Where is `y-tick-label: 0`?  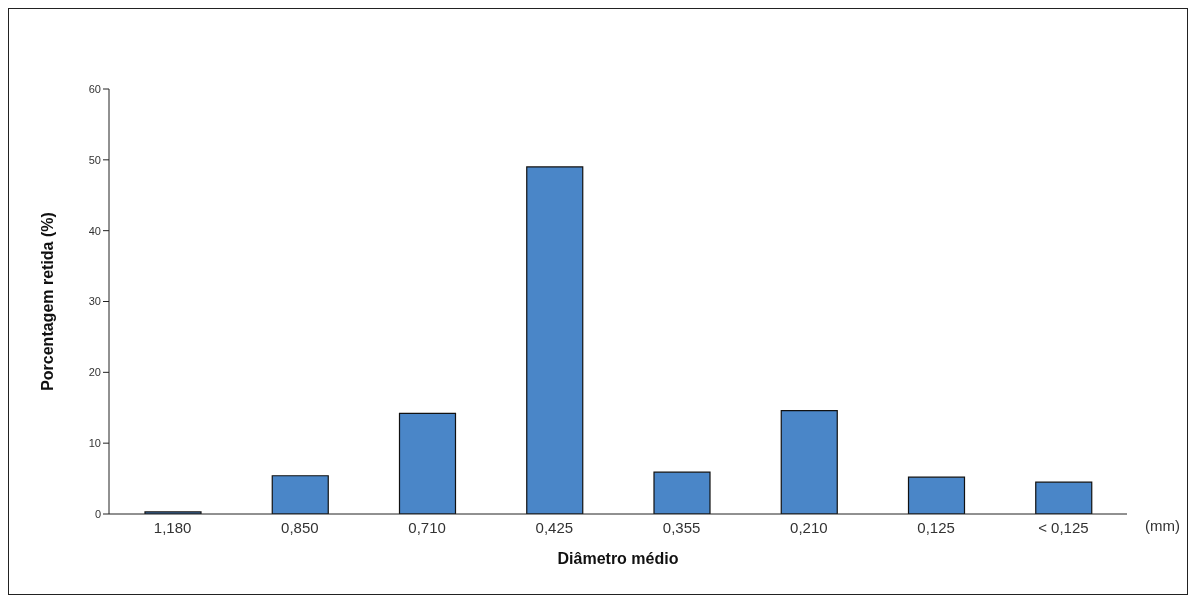
y-tick-label: 0 is located at coordinates (97, 513).